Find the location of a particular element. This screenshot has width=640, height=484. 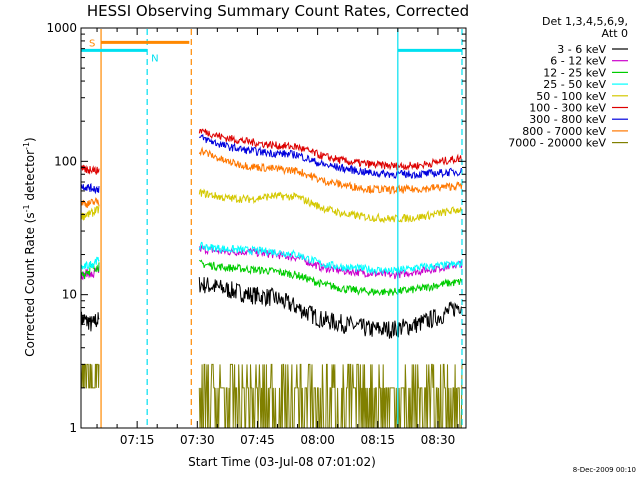

series-line-100to300keV-post is located at coordinates (330, 149).